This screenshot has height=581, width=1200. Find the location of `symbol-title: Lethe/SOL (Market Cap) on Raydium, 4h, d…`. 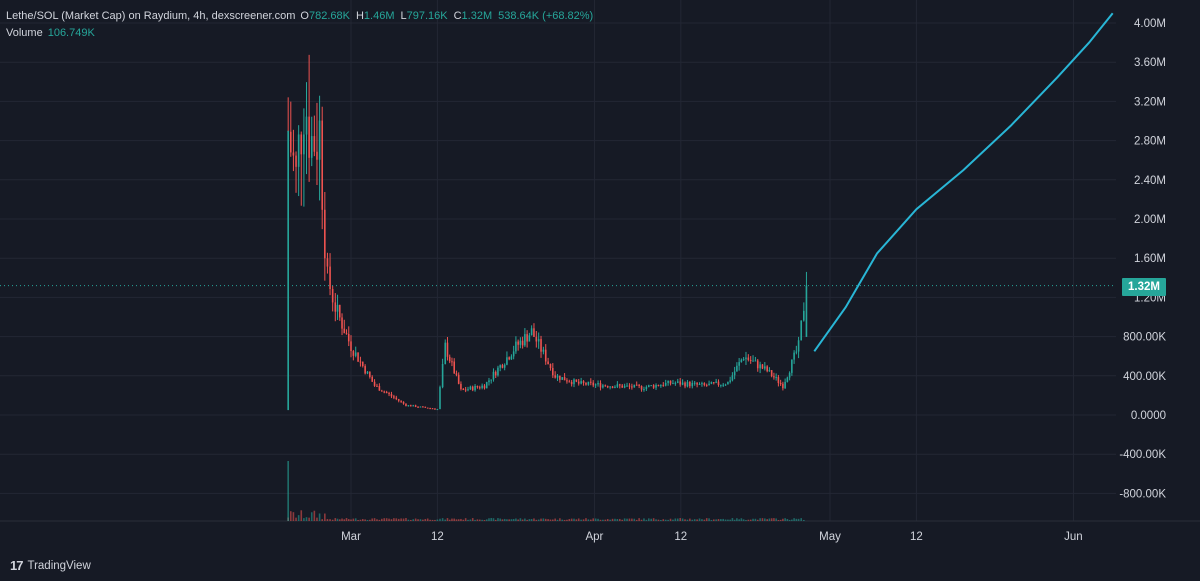

symbol-title: Lethe/SOL (Market Cap) on Raydium, 4h, d… is located at coordinates (151, 16).